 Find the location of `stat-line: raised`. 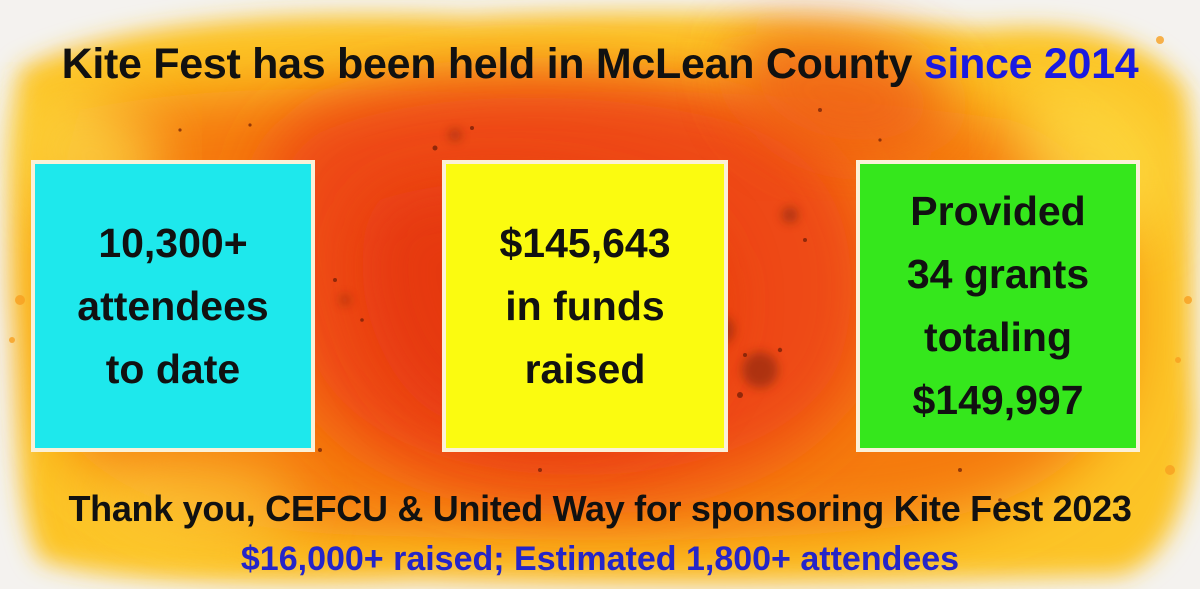

stat-line: raised is located at coordinates (585, 368).